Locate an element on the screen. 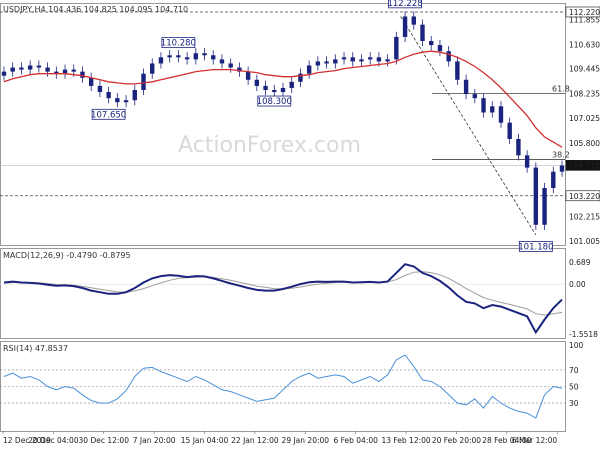 This screenshot has width=600, height=450. price-tick-label: 105.800 is located at coordinates (584, 143).